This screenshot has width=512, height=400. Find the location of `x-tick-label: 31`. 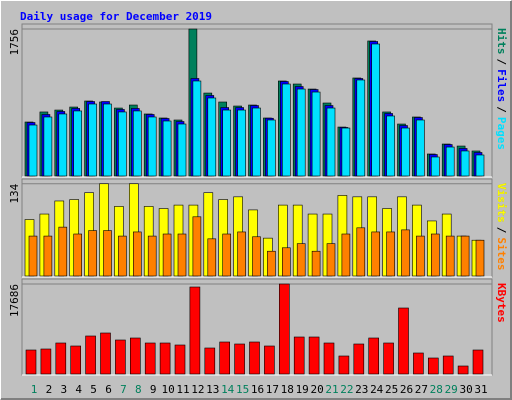

x-tick-label: 31 is located at coordinates (480, 389).